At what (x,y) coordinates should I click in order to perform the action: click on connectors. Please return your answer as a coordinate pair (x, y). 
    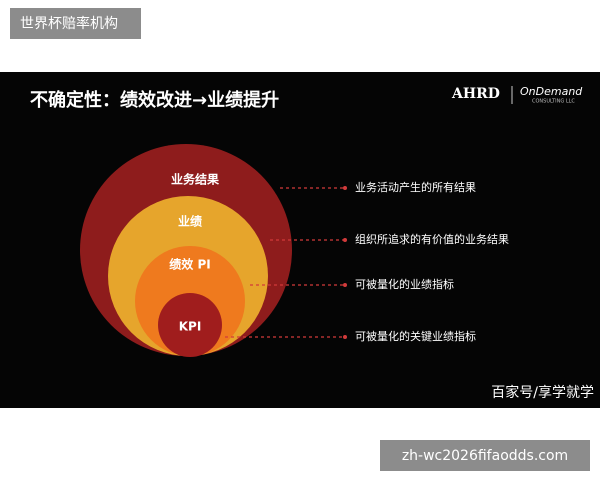
    Looking at the image, I should click on (285, 262).